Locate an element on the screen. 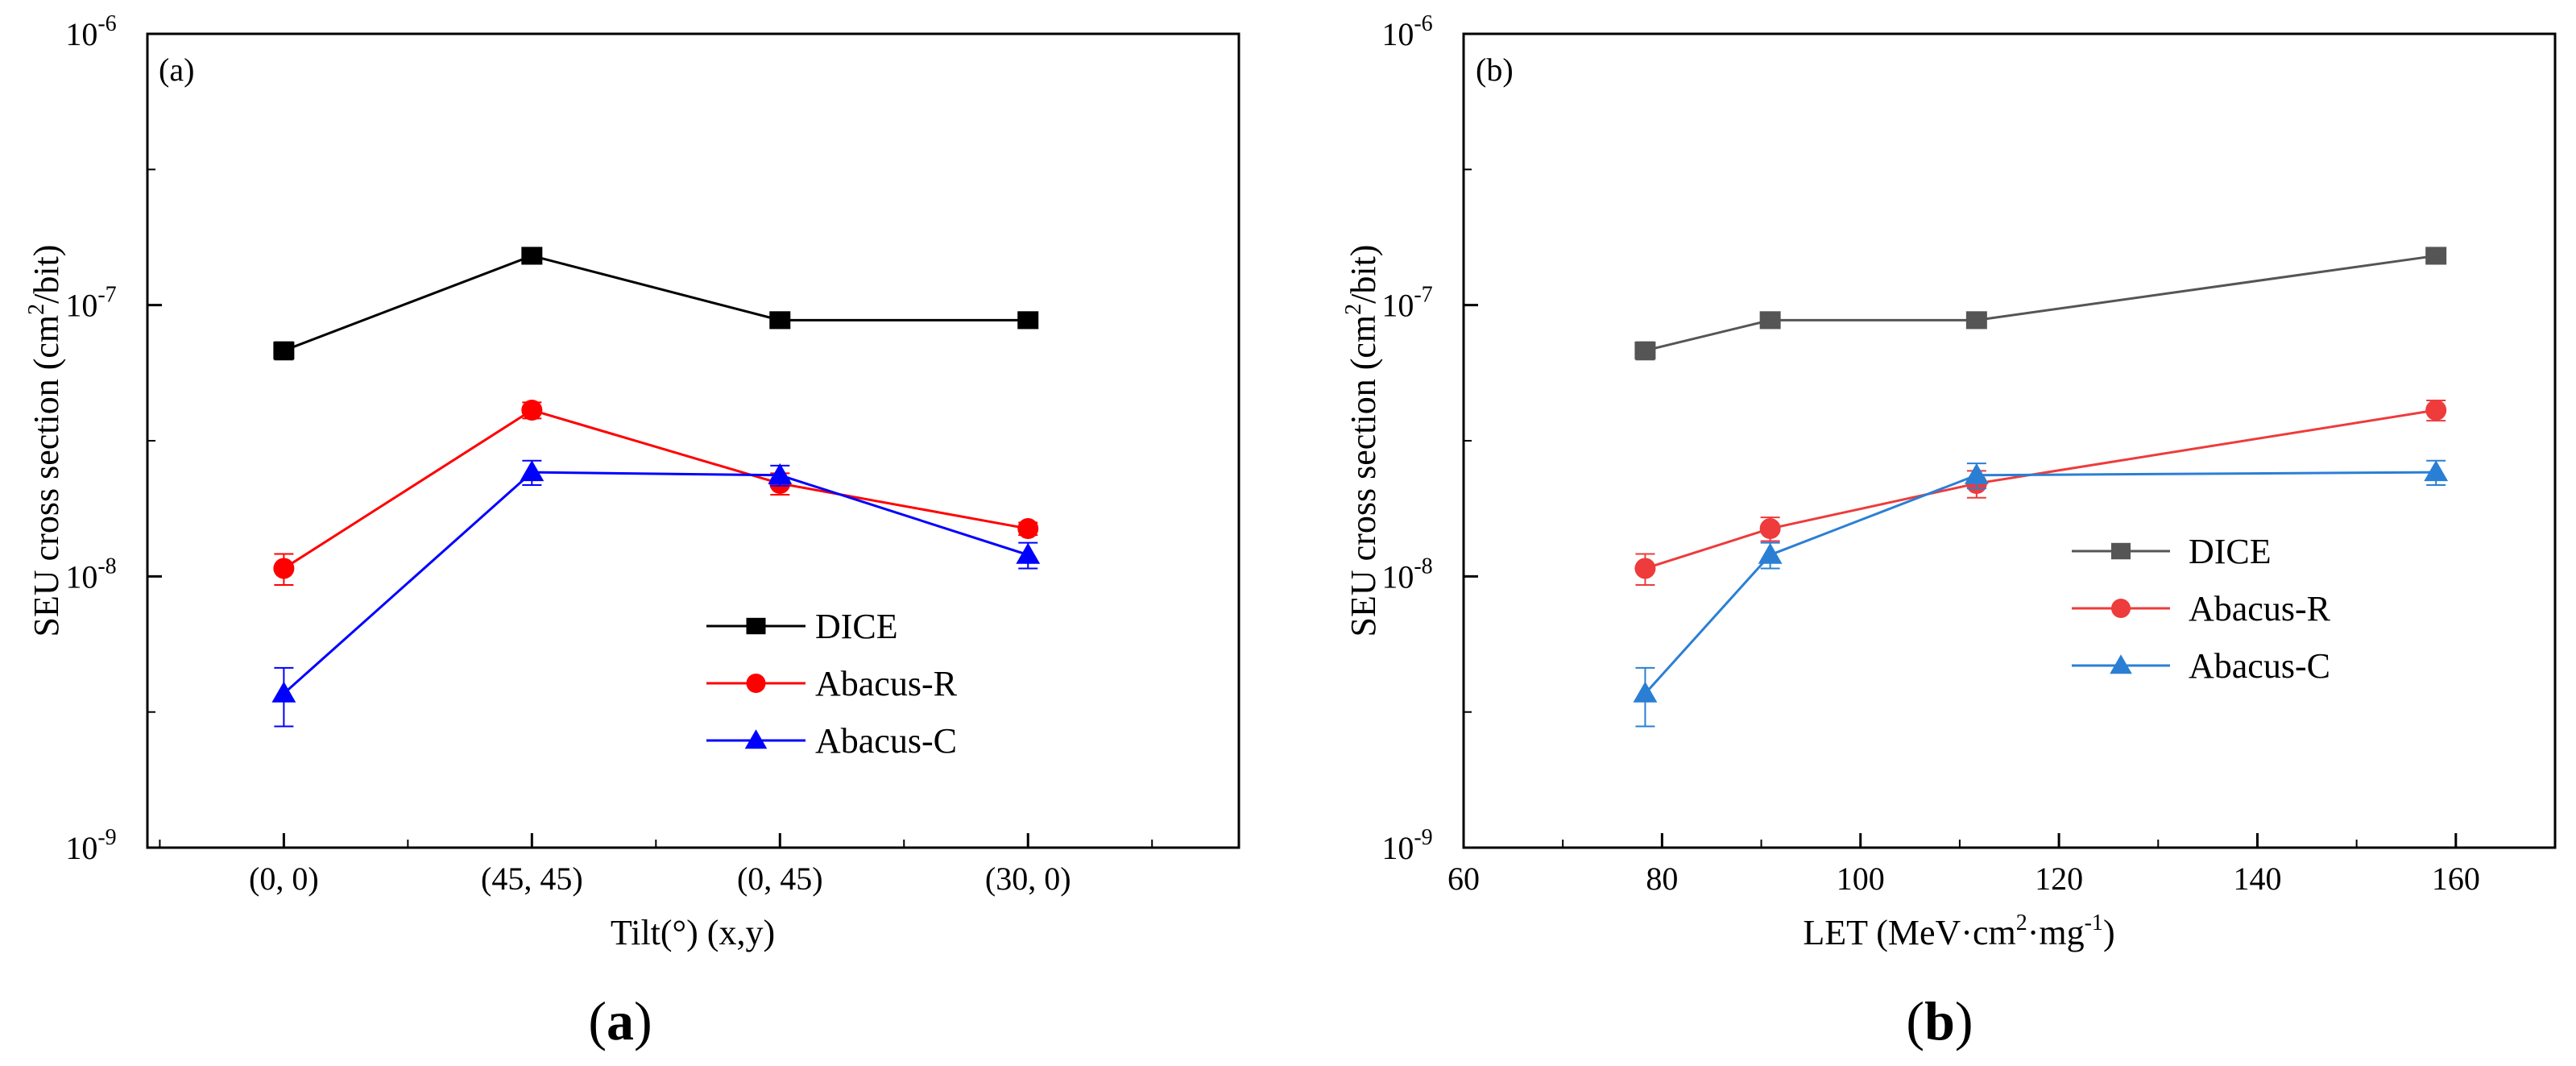  x-axis-label-b-sup2: -1 is located at coordinates (2094, 922).